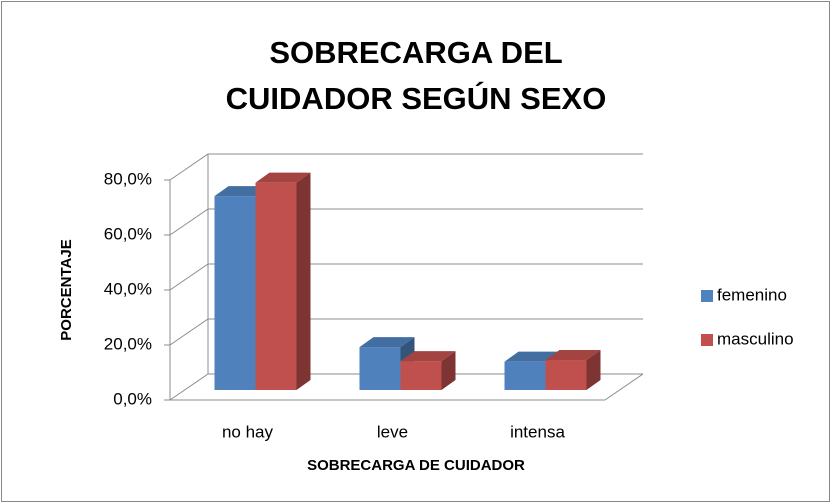 This screenshot has height=504, width=832. What do you see at coordinates (66, 289) in the screenshot?
I see `y-axis-title: PORCENTAJE` at bounding box center [66, 289].